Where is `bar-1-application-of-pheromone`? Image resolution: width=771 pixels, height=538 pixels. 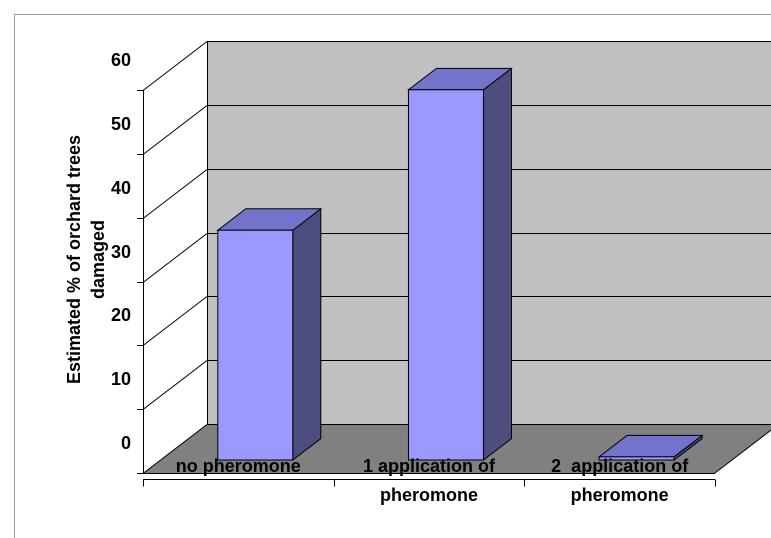 bar-1-application-of-pheromone is located at coordinates (459, 264).